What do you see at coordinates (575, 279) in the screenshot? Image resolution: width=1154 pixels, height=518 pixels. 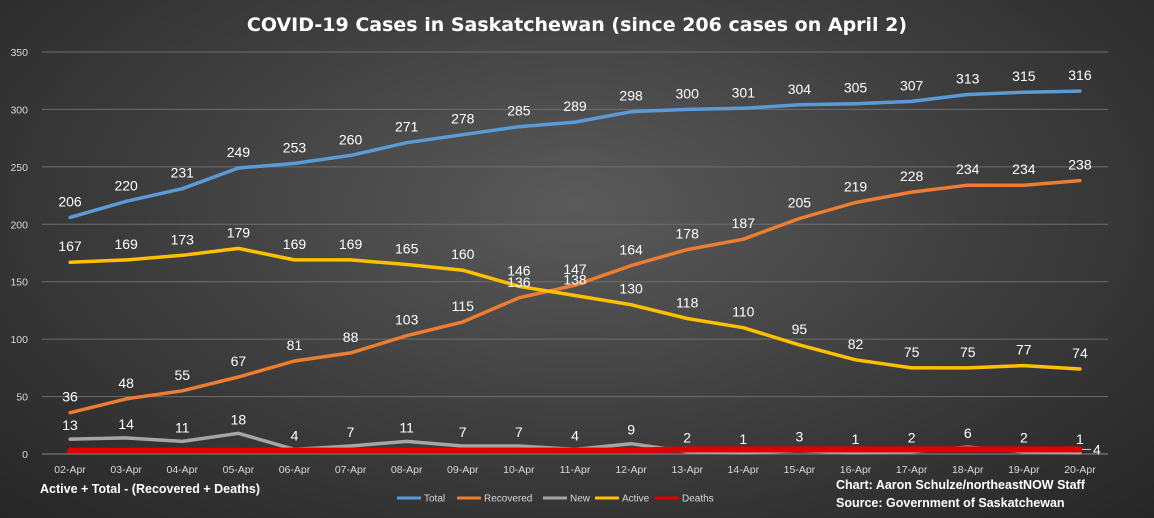 I see `data-label-active-11-apr: 138` at bounding box center [575, 279].